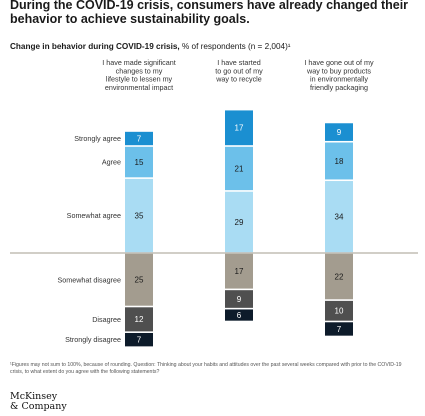  What do you see at coordinates (338, 70) in the screenshot?
I see `category-label: way to buy products` at bounding box center [338, 70].